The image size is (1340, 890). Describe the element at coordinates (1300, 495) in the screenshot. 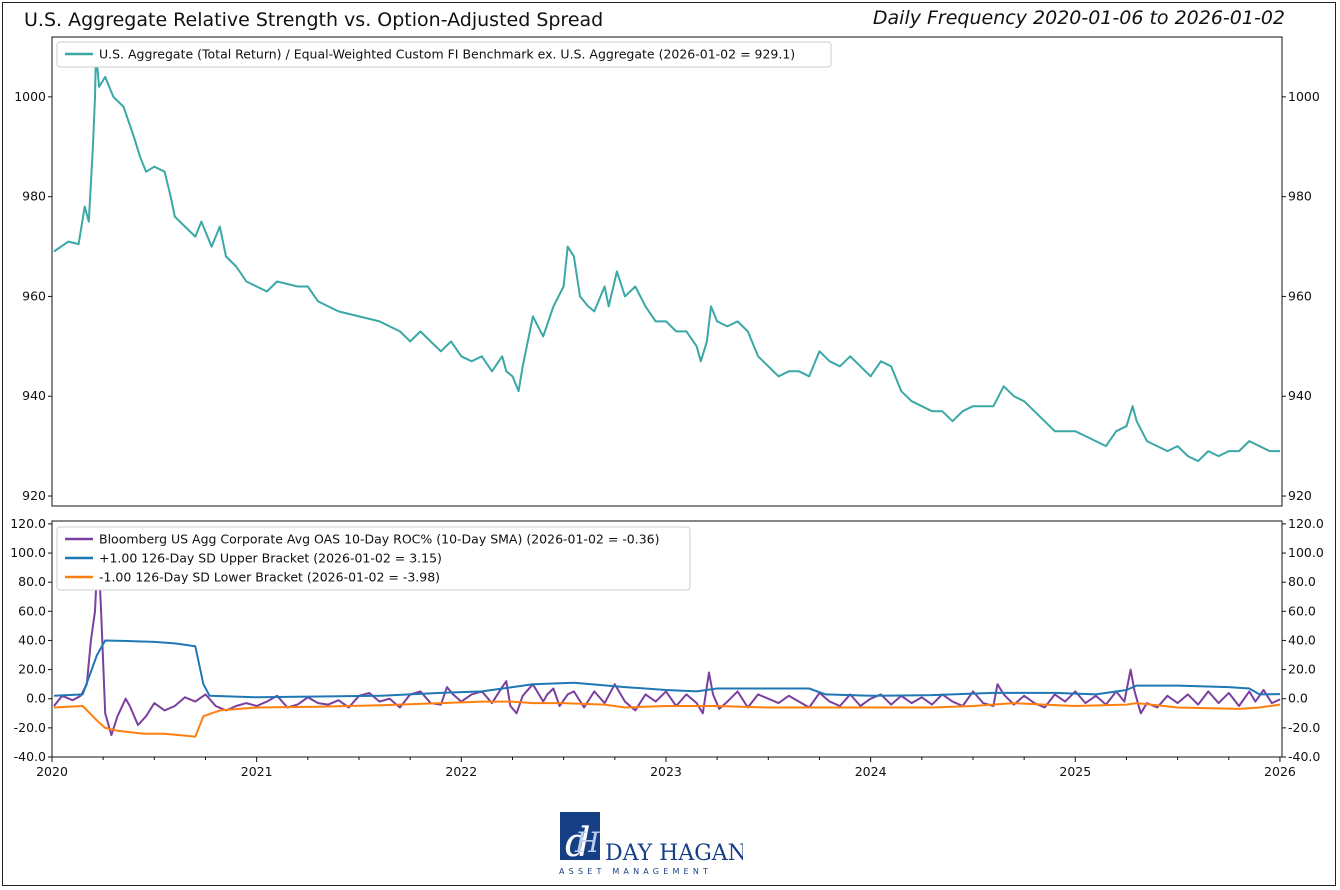

I see `top-panel-ytick-label-right: 920` at that location.